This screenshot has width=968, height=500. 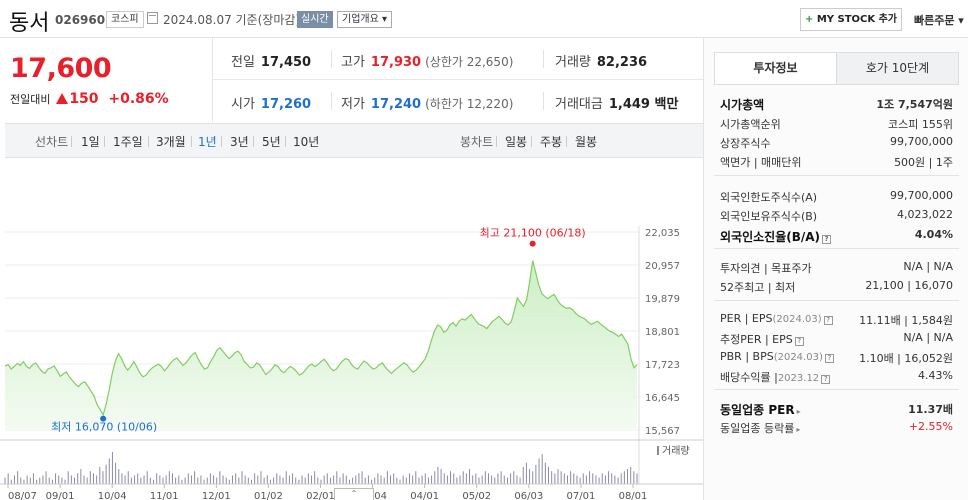 I want to click on tab-3m: 3개월, so click(x=171, y=142).